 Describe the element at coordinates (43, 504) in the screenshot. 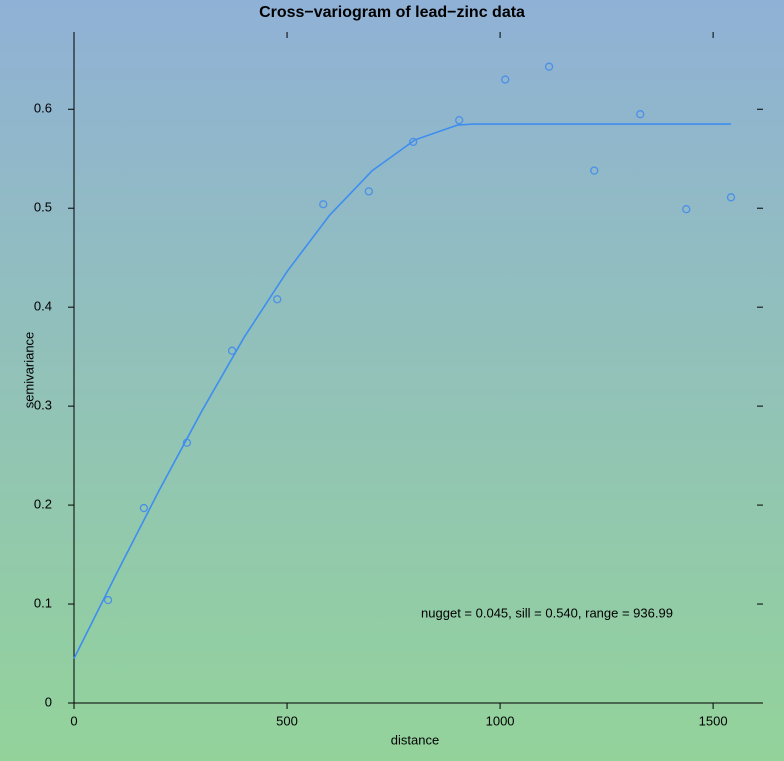

I see `y-tick-label: 0.2` at that location.